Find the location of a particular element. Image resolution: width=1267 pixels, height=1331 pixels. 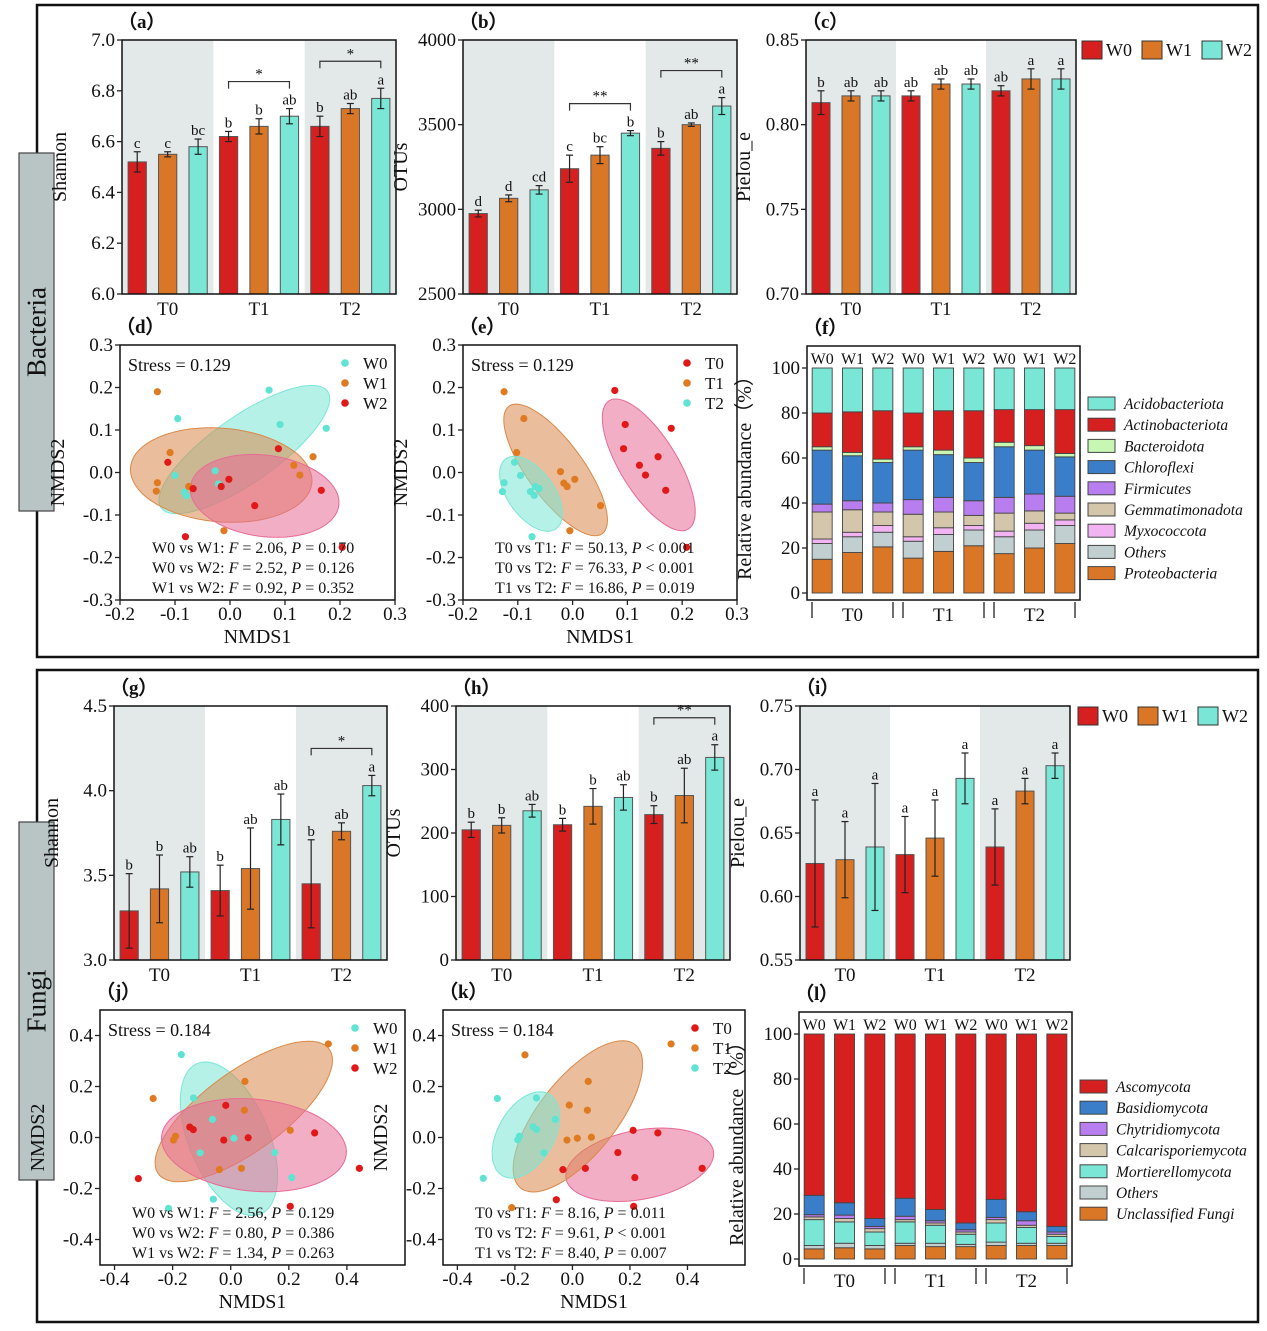

significance-letter: c is located at coordinates (167, 144).